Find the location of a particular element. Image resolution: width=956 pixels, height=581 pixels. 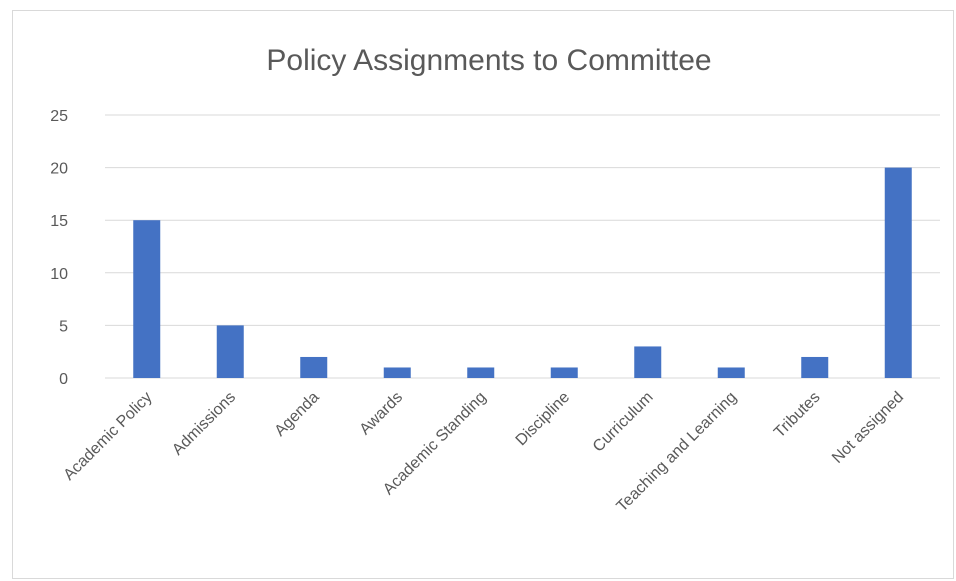

x-category-label: Not assigned is located at coordinates (868, 428).